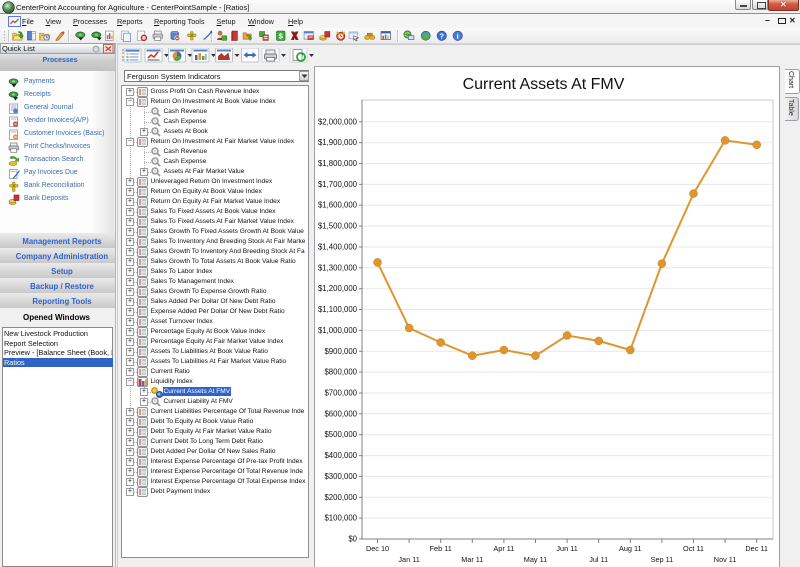  Describe the element at coordinates (598, 559) in the screenshot. I see `svg-text: Jul 11` at that location.